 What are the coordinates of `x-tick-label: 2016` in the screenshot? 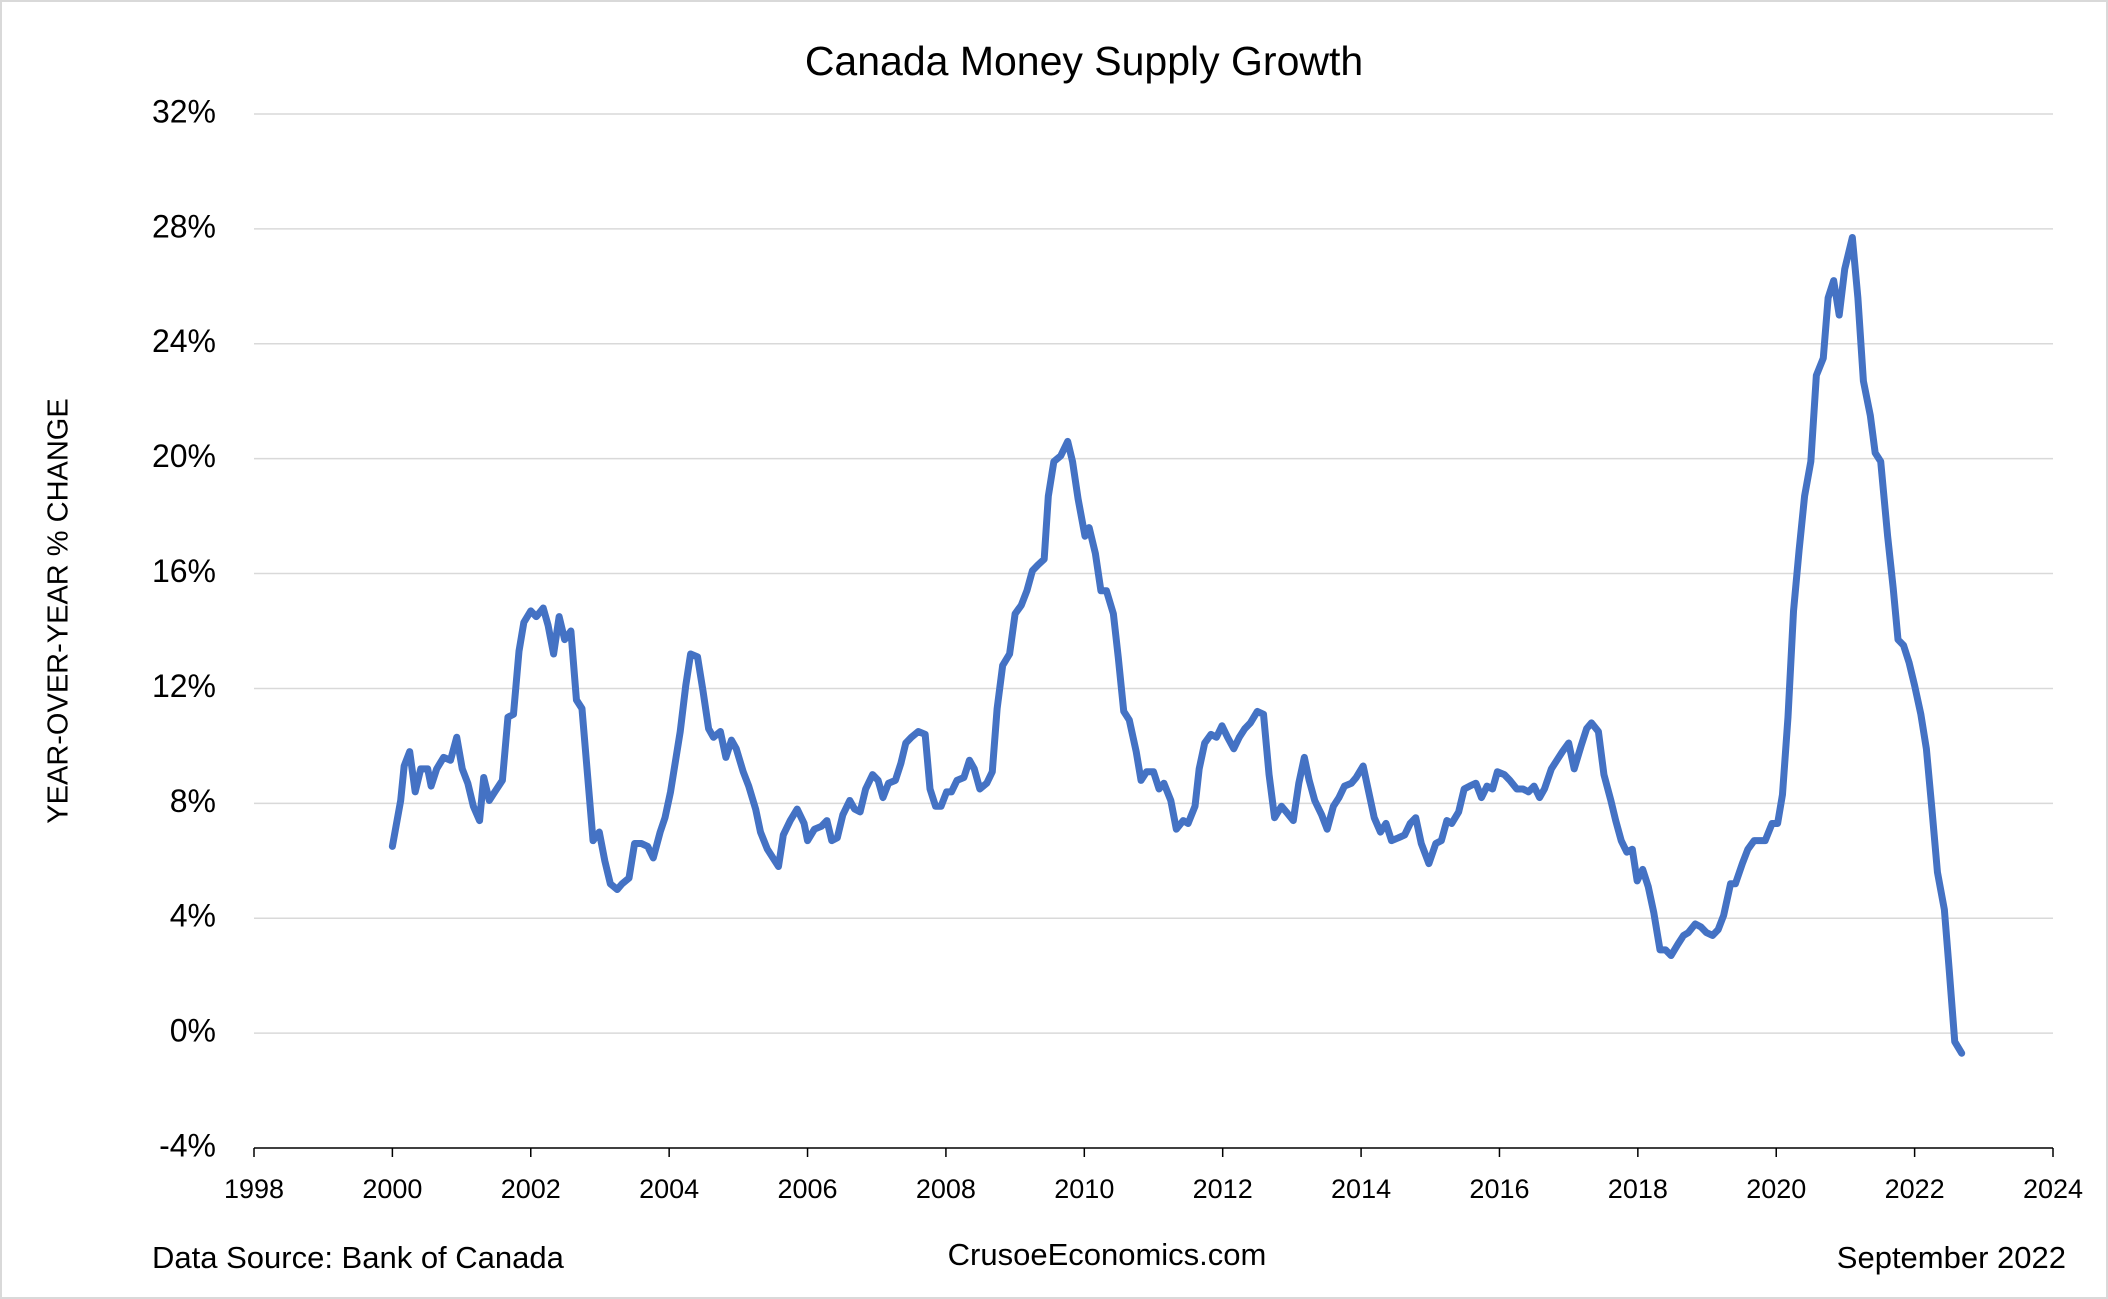 It's located at (1499, 1189).